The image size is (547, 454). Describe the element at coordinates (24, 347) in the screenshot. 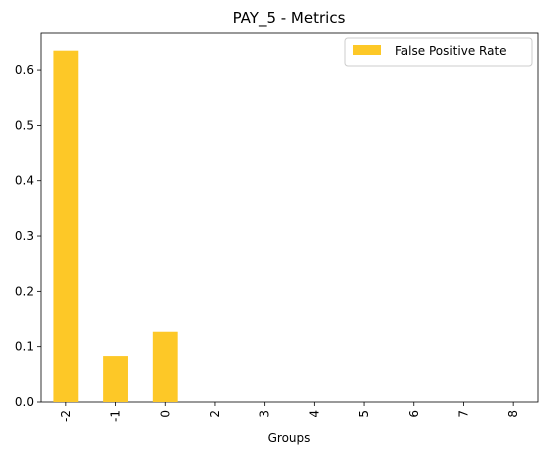

I see `y-tick-label: 0.1` at that location.